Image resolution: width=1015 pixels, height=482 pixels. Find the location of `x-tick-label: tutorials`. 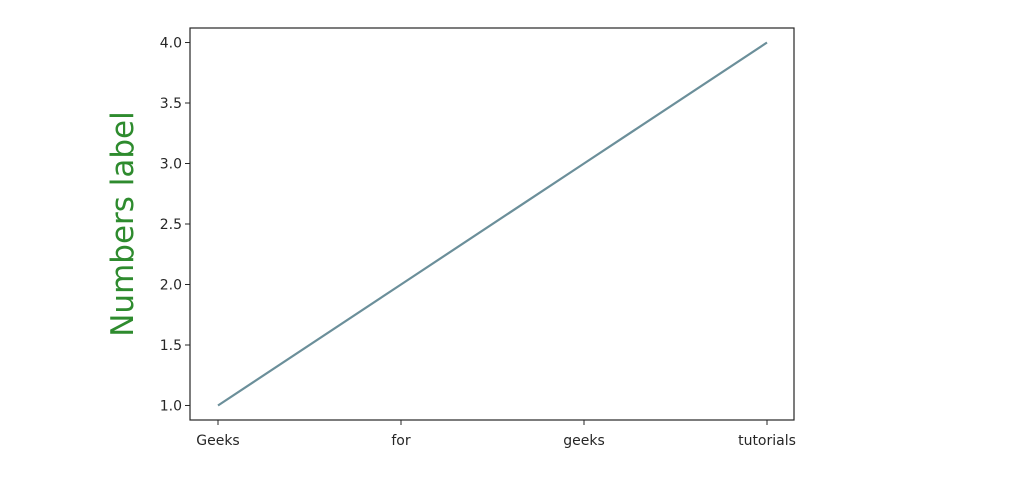

x-tick-label: tutorials is located at coordinates (767, 441).